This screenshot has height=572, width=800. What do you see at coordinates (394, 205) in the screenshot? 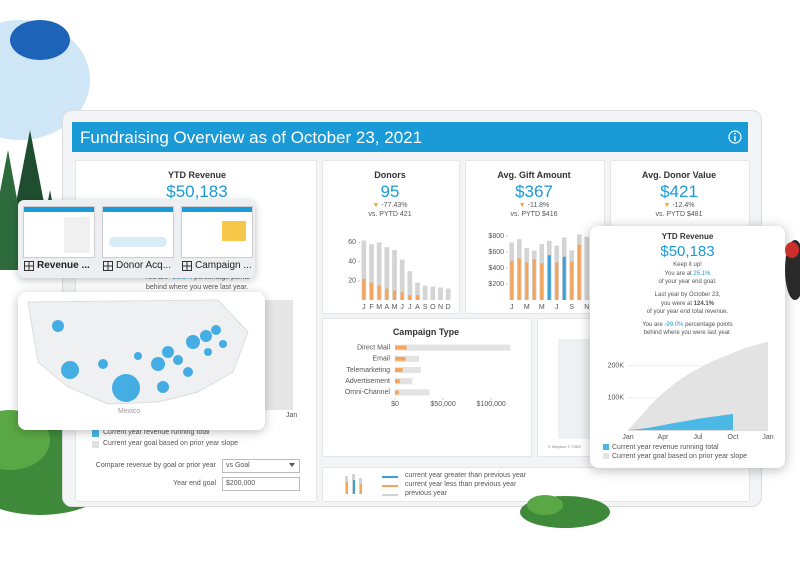
I see `change-value: -77.43%` at bounding box center [394, 205].